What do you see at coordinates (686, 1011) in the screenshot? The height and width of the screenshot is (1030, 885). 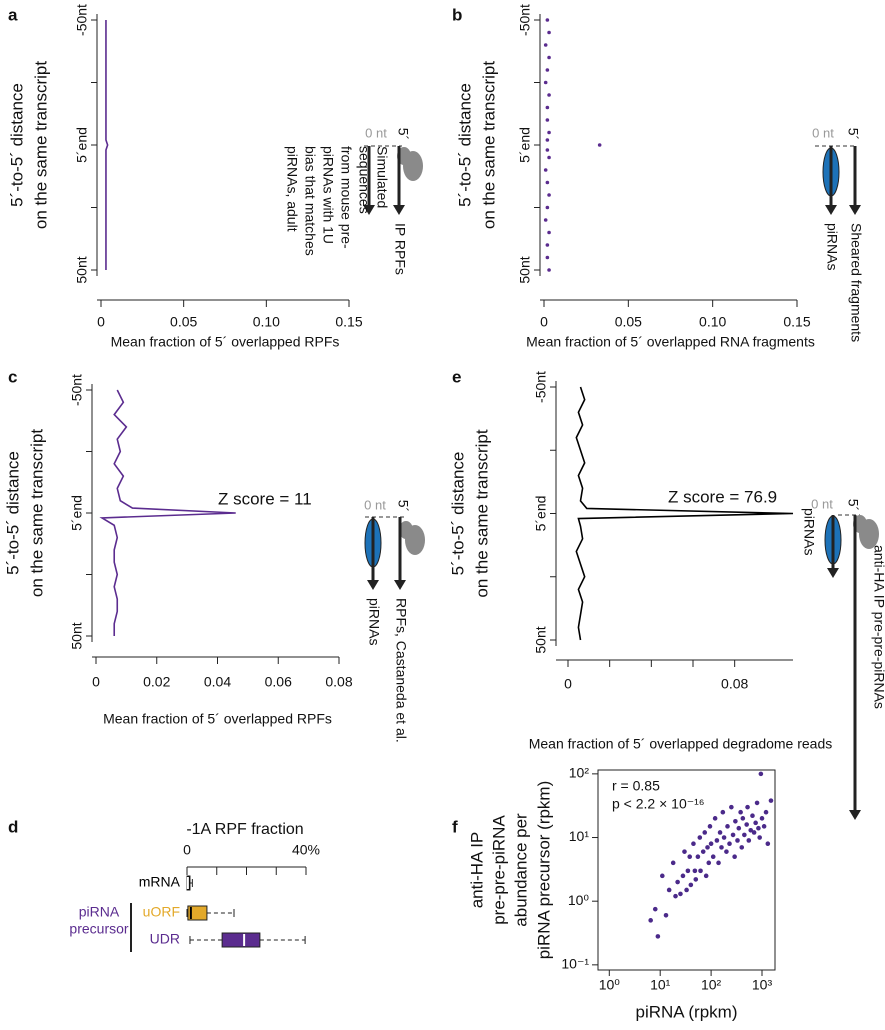 I see `x-axis-title: piRNA (rpkm)` at bounding box center [686, 1011].